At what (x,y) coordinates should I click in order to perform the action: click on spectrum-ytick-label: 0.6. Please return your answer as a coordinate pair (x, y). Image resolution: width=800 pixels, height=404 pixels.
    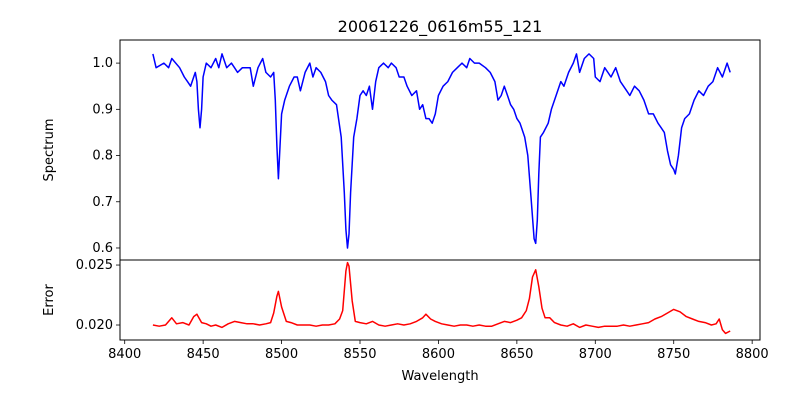
    Looking at the image, I should click on (102, 248).